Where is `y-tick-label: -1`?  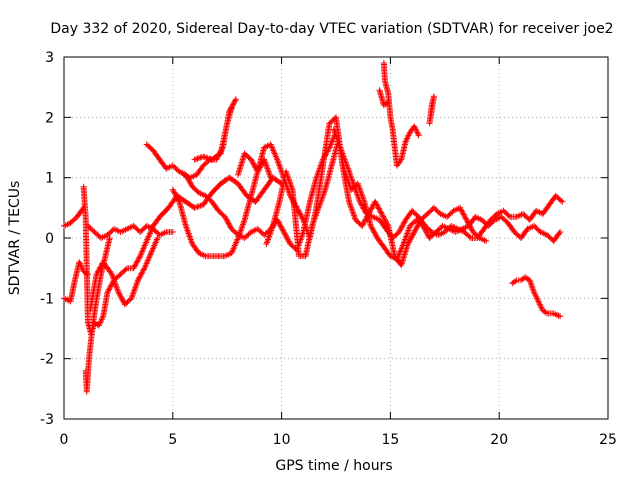
y-tick-label: -1 is located at coordinates (47, 299).